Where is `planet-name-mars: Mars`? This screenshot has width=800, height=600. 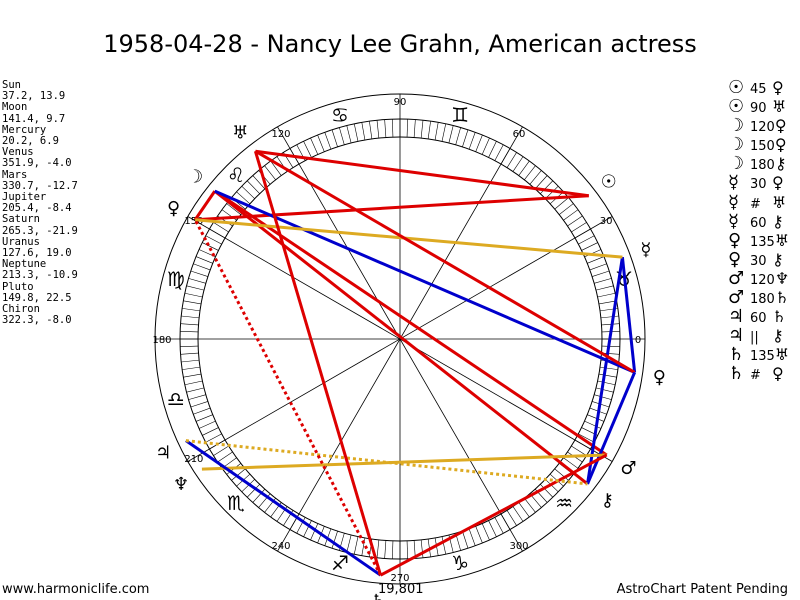
planet-name-mars: Mars is located at coordinates (15, 174).